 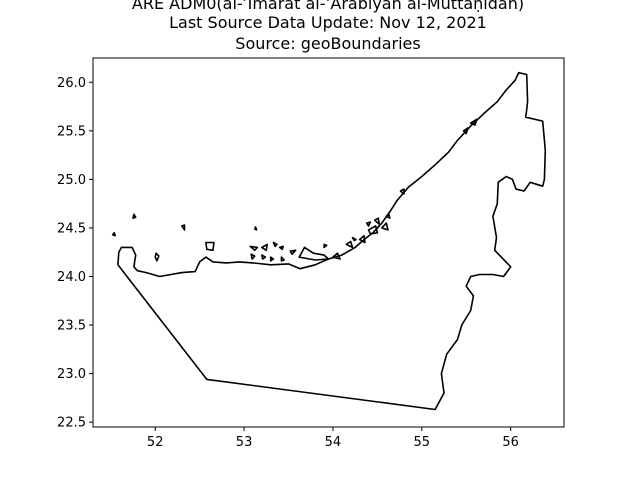 What do you see at coordinates (422, 442) in the screenshot?
I see `x-tick-label: 55` at bounding box center [422, 442].